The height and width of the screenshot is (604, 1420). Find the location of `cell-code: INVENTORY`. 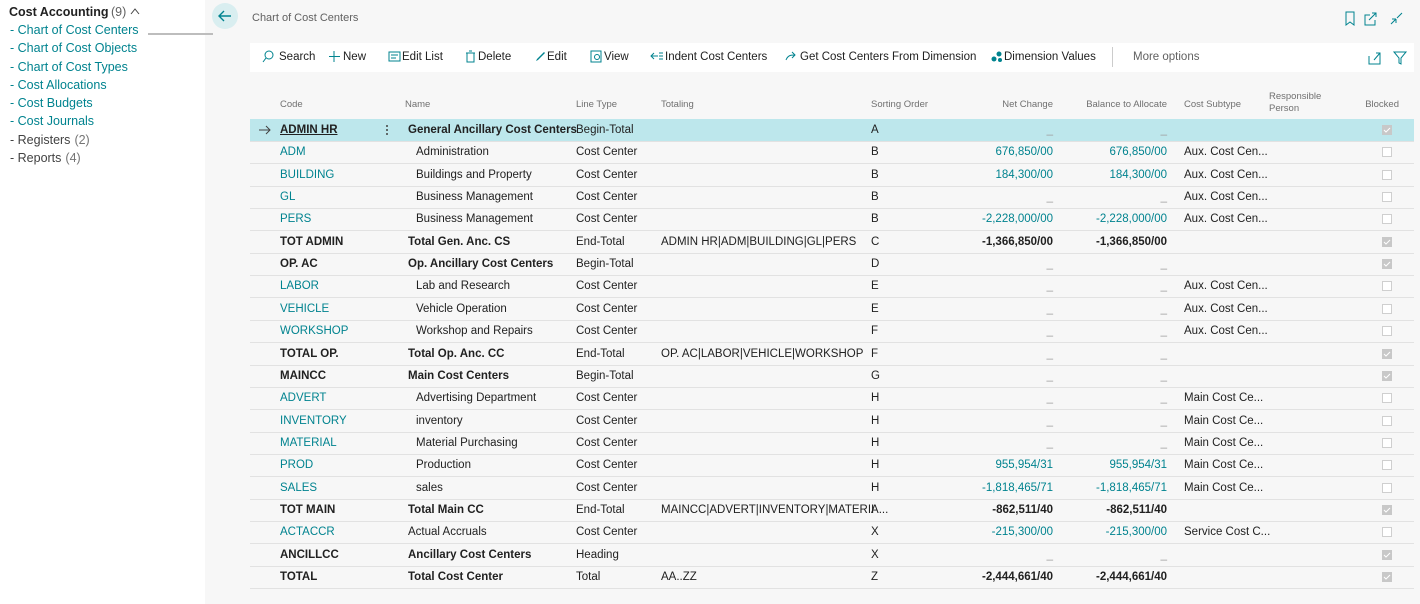

cell-code: INVENTORY is located at coordinates (313, 420).